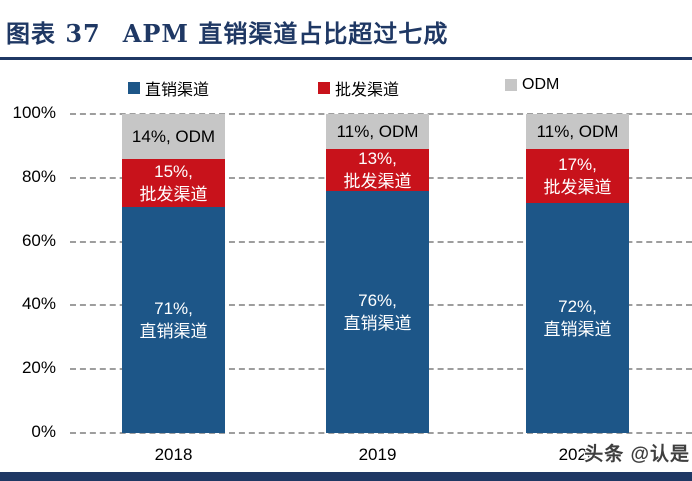 This screenshot has height=481, width=692. I want to click on stacked-bar-2020: 72%, 直销渠道 17%, 批发渠道 11%, ODM, so click(577, 273).